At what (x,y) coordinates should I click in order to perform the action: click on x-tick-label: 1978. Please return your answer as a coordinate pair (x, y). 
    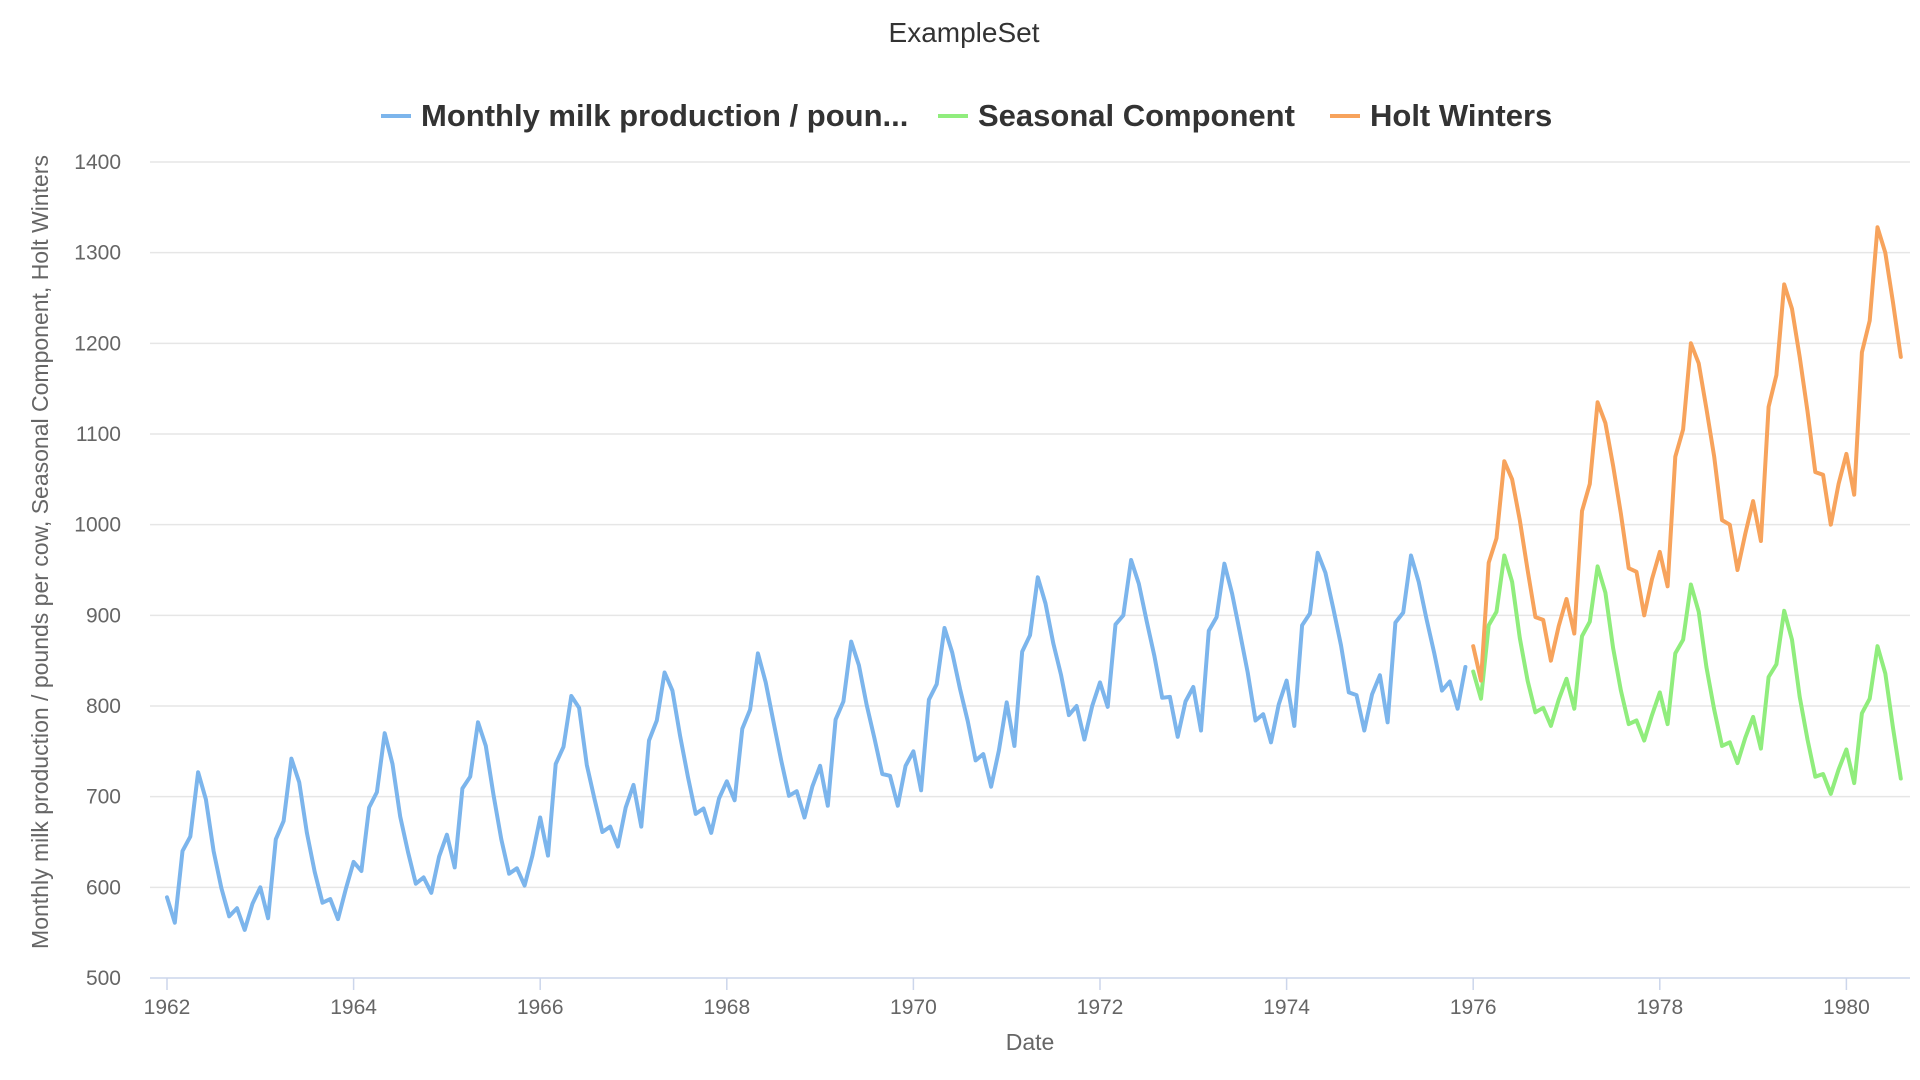
    Looking at the image, I should click on (1659, 1007).